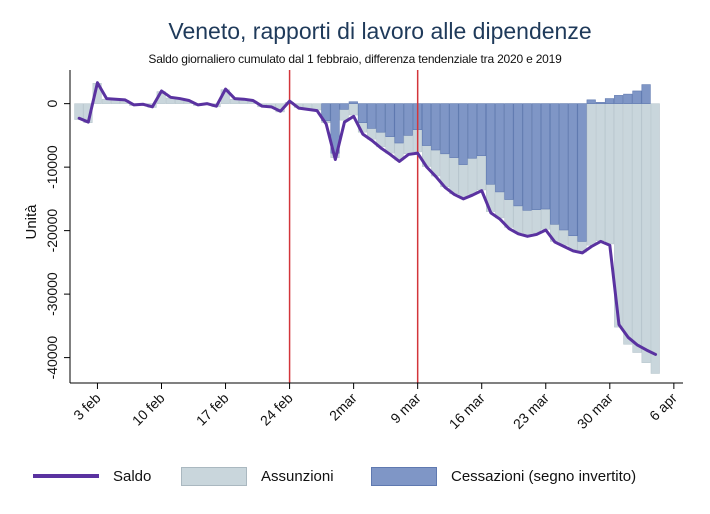 Image resolution: width=710 pixels, height=514 pixels. What do you see at coordinates (297, 476) in the screenshot?
I see `legend-label-assunzioni: Assunzioni` at bounding box center [297, 476].